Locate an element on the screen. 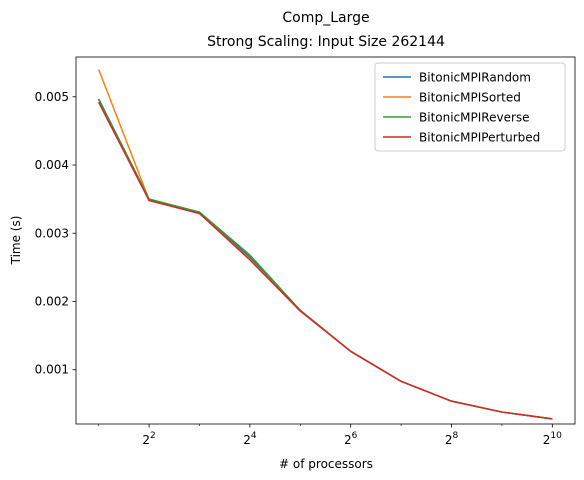  x-tick-label: 22 is located at coordinates (148, 439).